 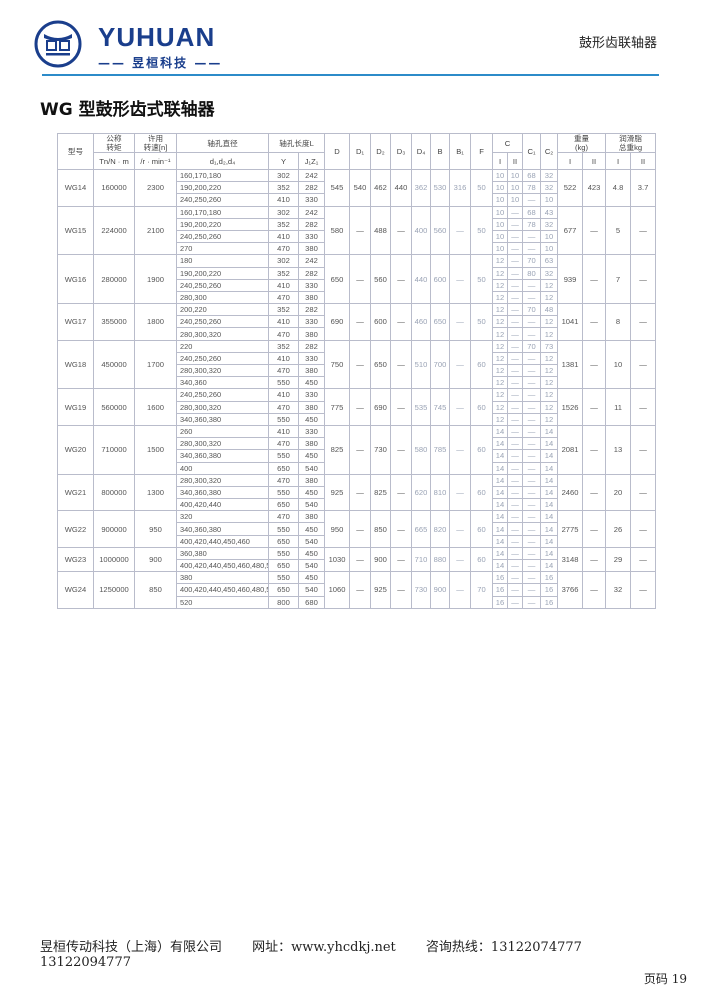 What do you see at coordinates (532, 261) in the screenshot?
I see `cell-c1: 70` at bounding box center [532, 261].